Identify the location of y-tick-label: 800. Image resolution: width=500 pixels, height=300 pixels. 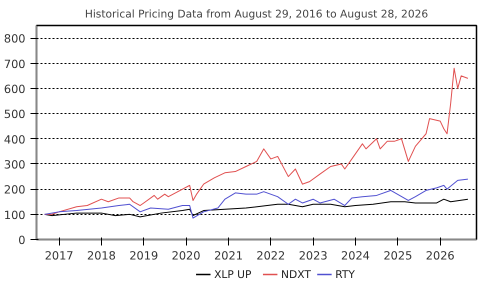
(15, 39).